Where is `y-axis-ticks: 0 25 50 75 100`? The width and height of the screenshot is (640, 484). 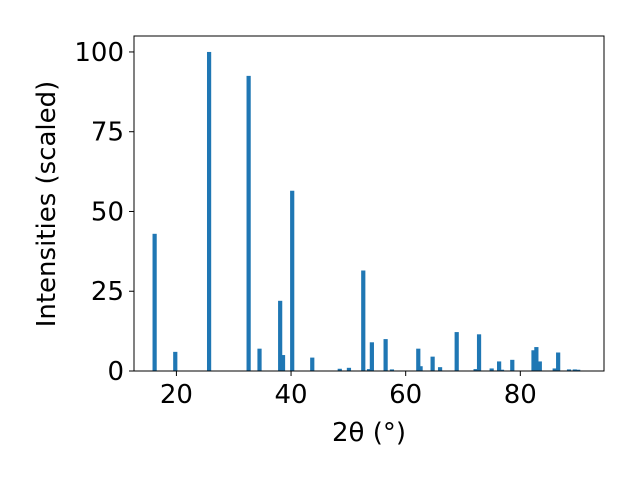
y-axis-ticks: 0 25 50 75 100 is located at coordinates (104, 212).